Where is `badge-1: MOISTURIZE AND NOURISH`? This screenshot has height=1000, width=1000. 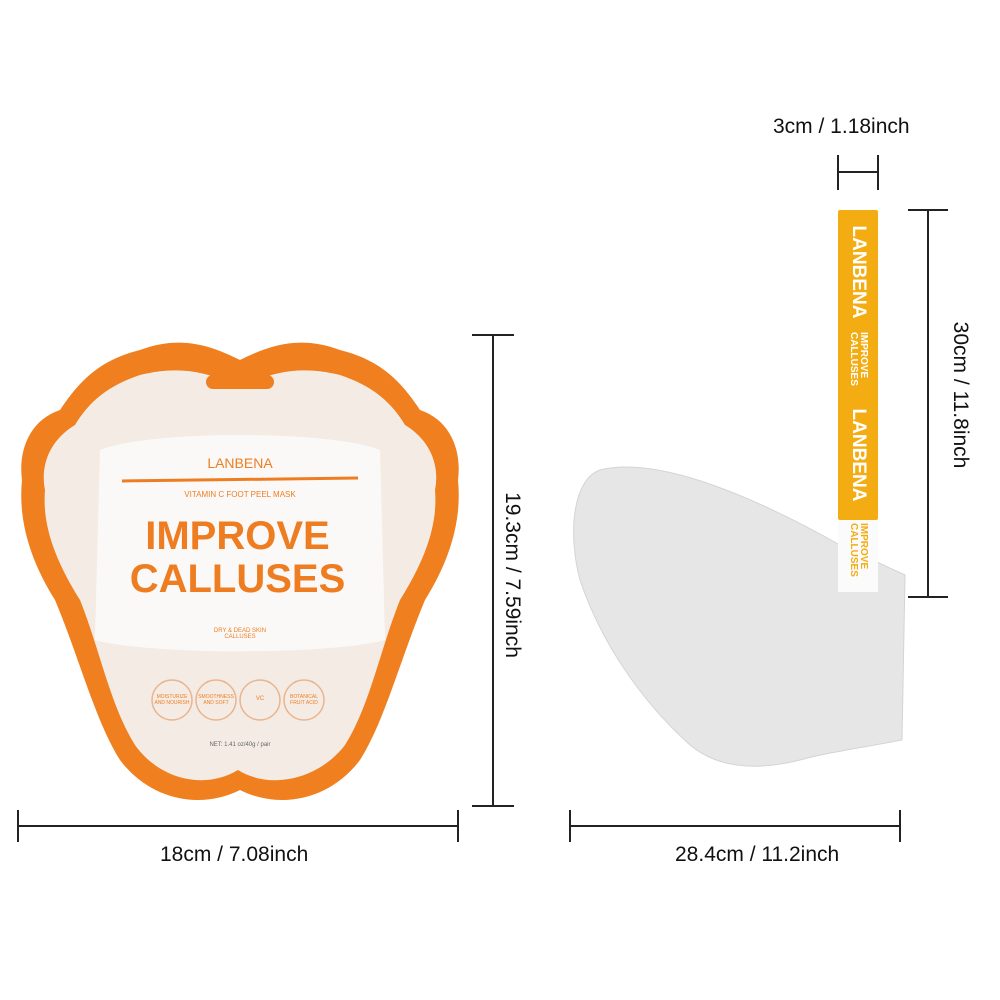 badge-1: MOISTURIZE AND NOURISH is located at coordinates (172, 700).